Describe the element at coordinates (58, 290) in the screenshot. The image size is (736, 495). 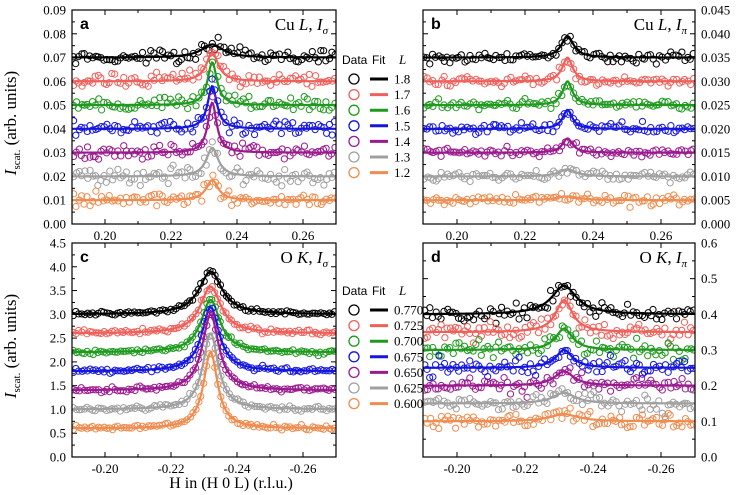
I see `y-tick-label: 3.5` at that location.